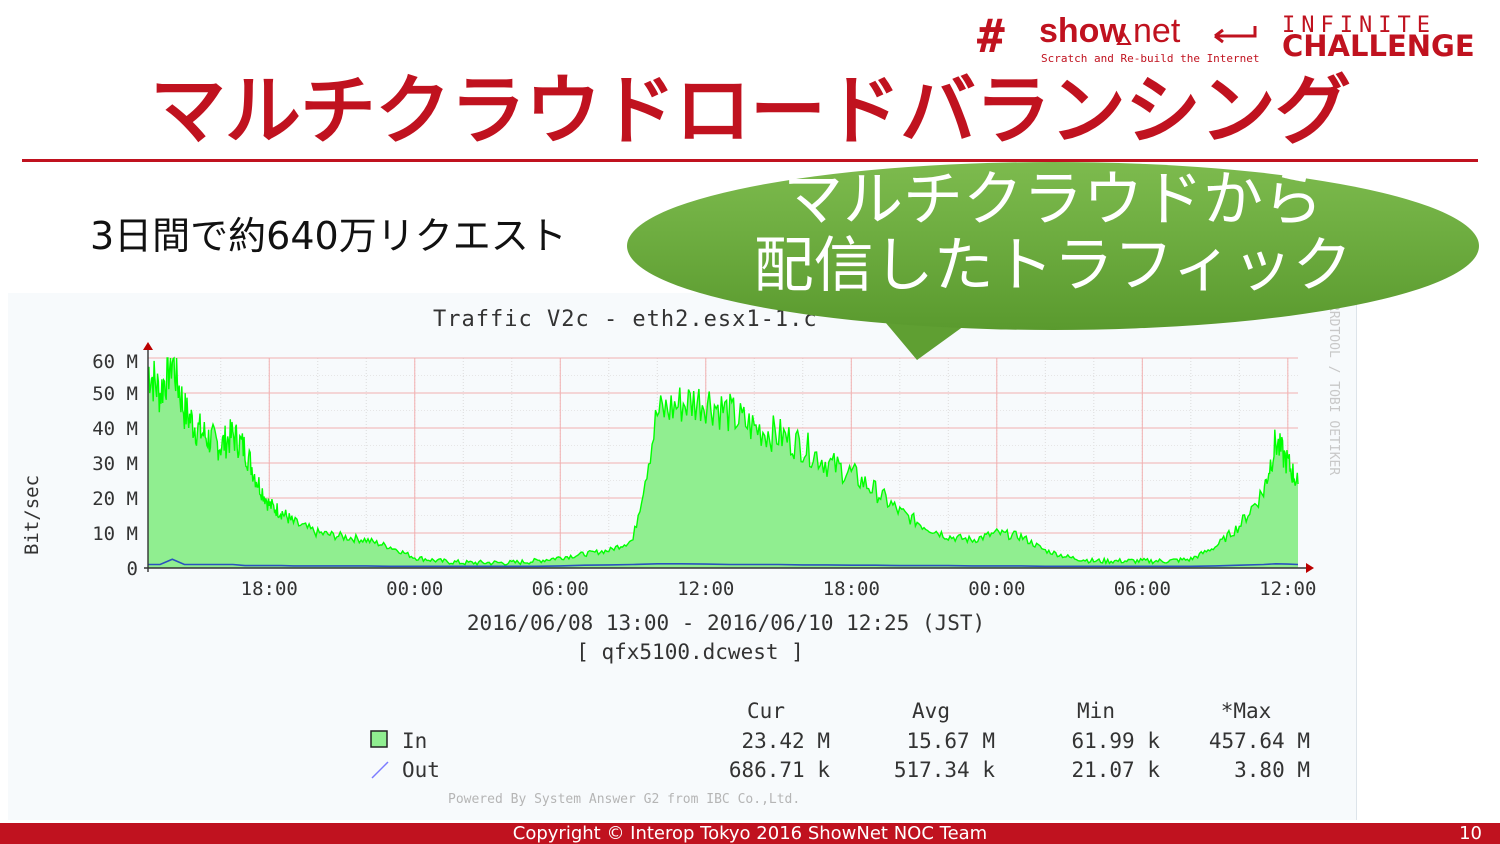 This screenshot has height=844, width=1500. What do you see at coordinates (950, 741) in the screenshot?
I see `legend-value: 15.67 M` at bounding box center [950, 741].